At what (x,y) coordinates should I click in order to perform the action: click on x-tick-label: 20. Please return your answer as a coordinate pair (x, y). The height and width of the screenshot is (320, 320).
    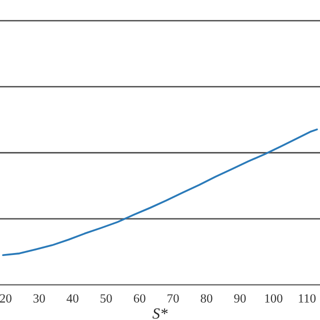
    Looking at the image, I should click on (6, 298).